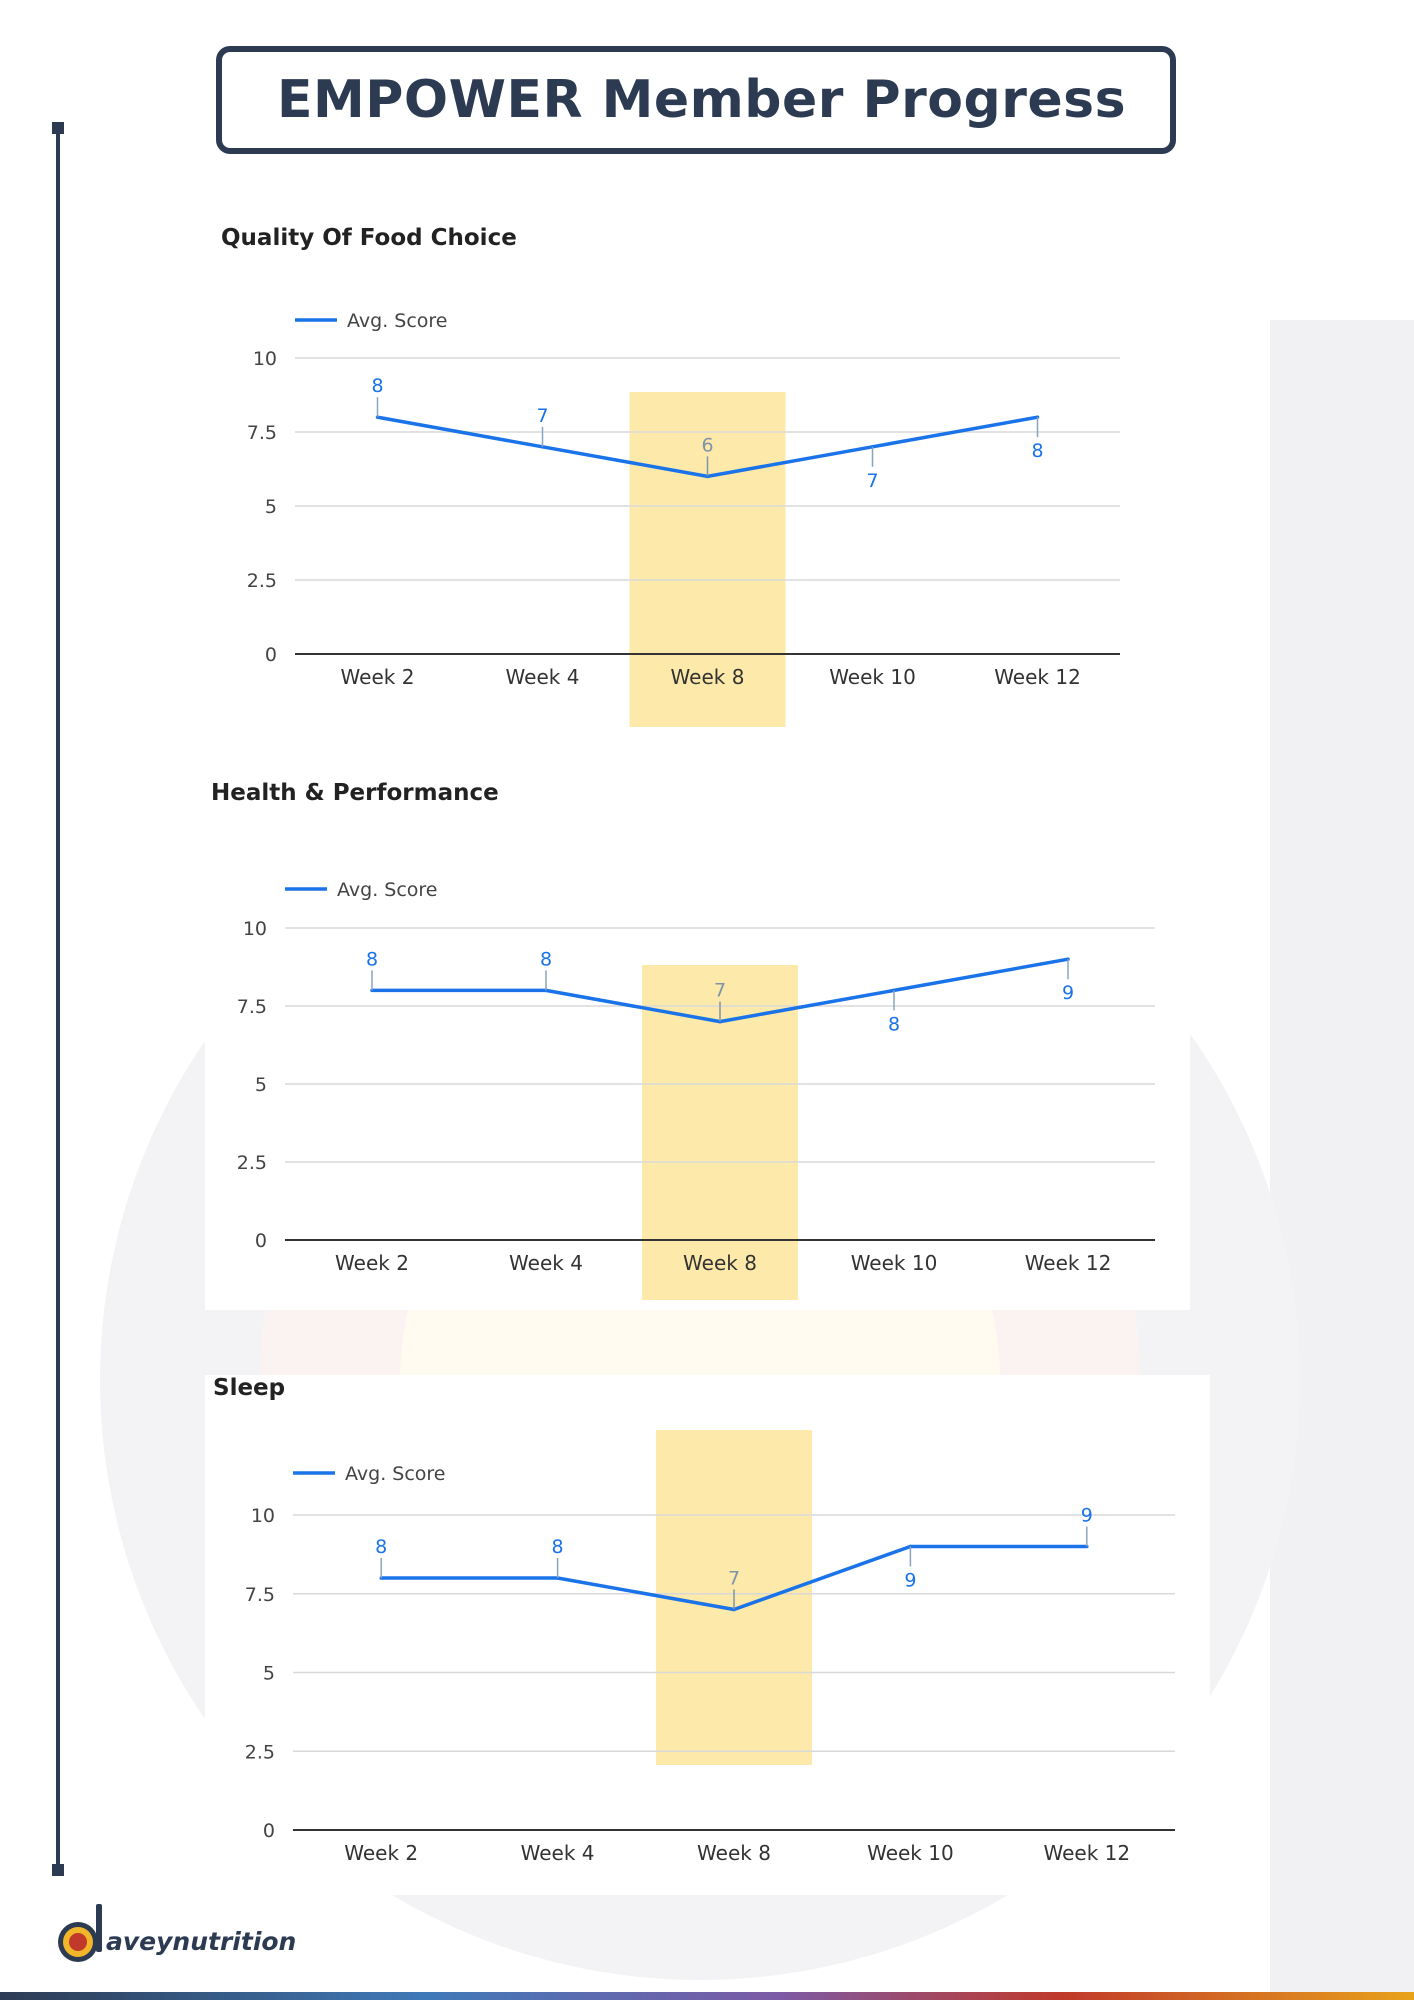 The height and width of the screenshot is (2000, 1414). I want to click on logo-mark-icon, so click(80, 1933).